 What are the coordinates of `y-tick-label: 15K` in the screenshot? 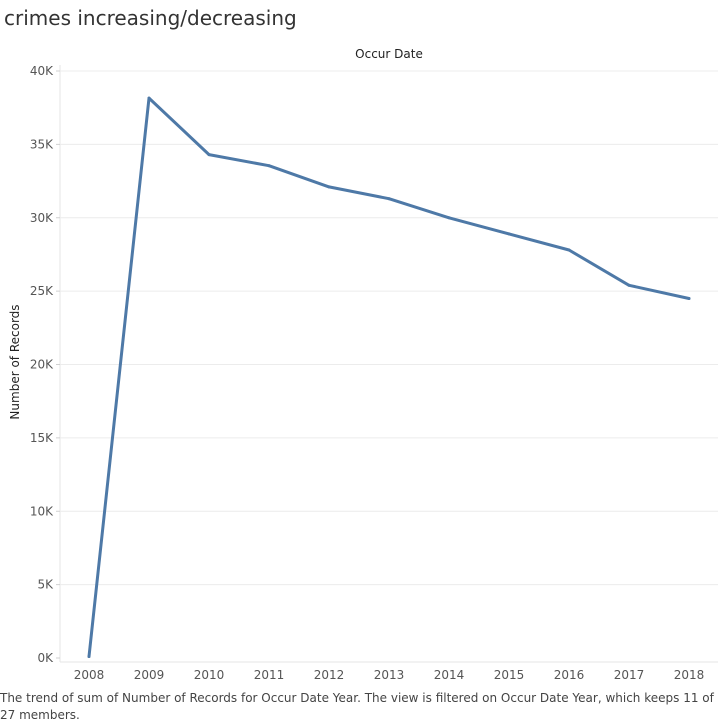 It's located at (42, 438).